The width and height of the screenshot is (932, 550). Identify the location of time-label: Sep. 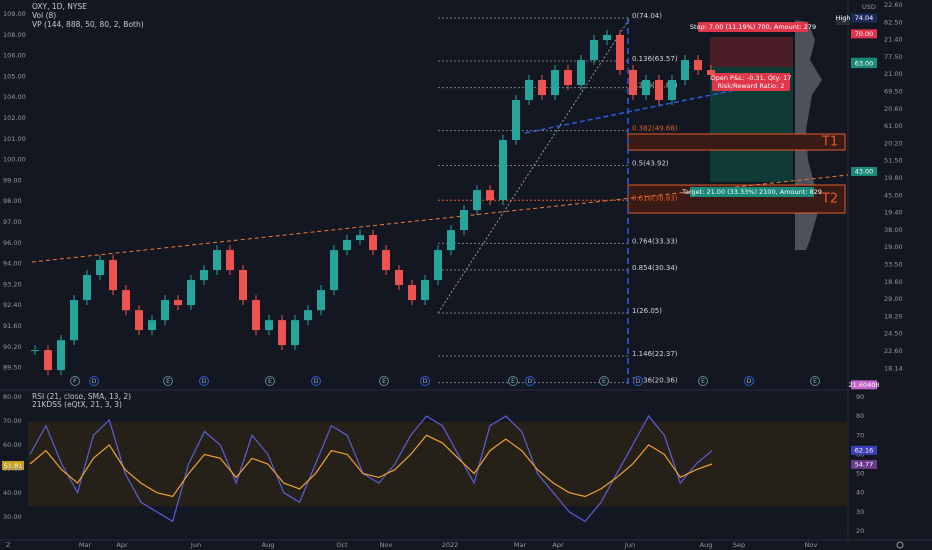
(739, 545).